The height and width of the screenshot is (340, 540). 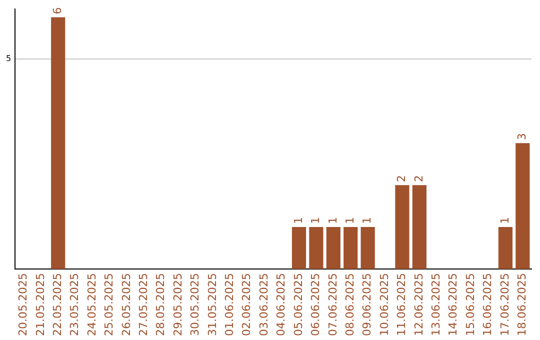 What do you see at coordinates (57, 304) in the screenshot?
I see `x-tick-label: 22.05.2025` at bounding box center [57, 304].